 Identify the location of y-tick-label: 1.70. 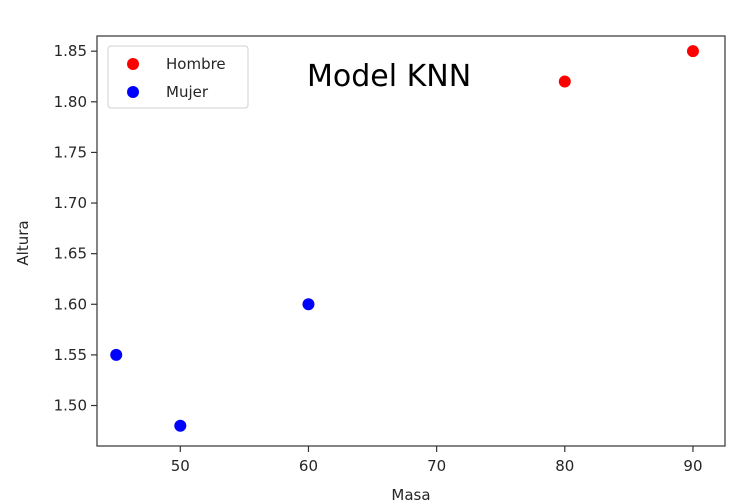
(70, 203).